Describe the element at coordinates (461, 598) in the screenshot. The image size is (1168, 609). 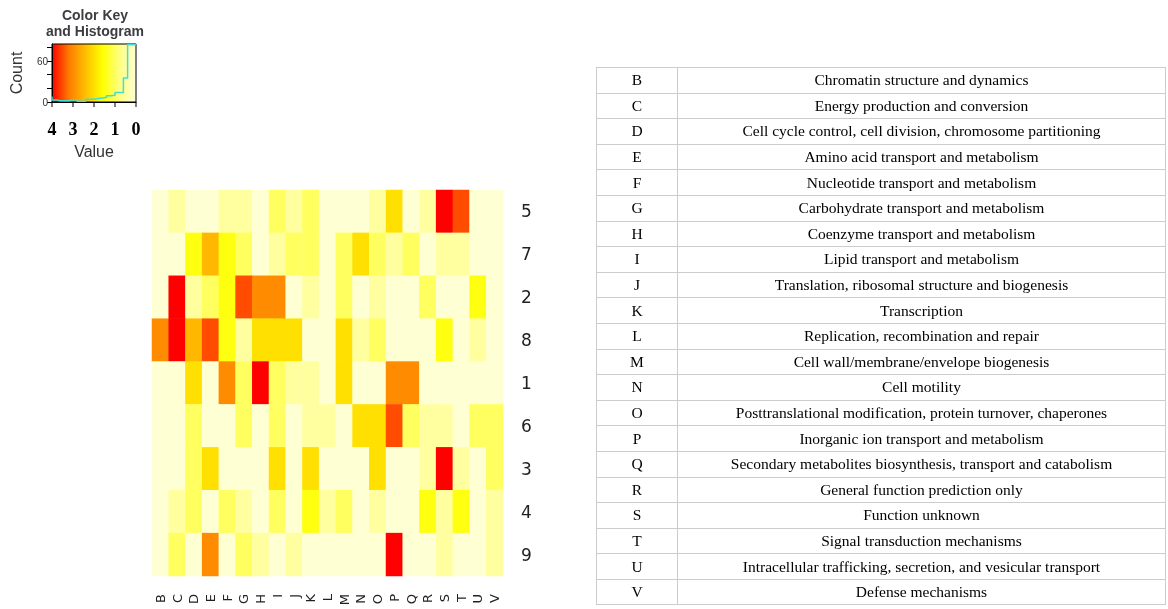
I see `x-tick-label: T` at that location.